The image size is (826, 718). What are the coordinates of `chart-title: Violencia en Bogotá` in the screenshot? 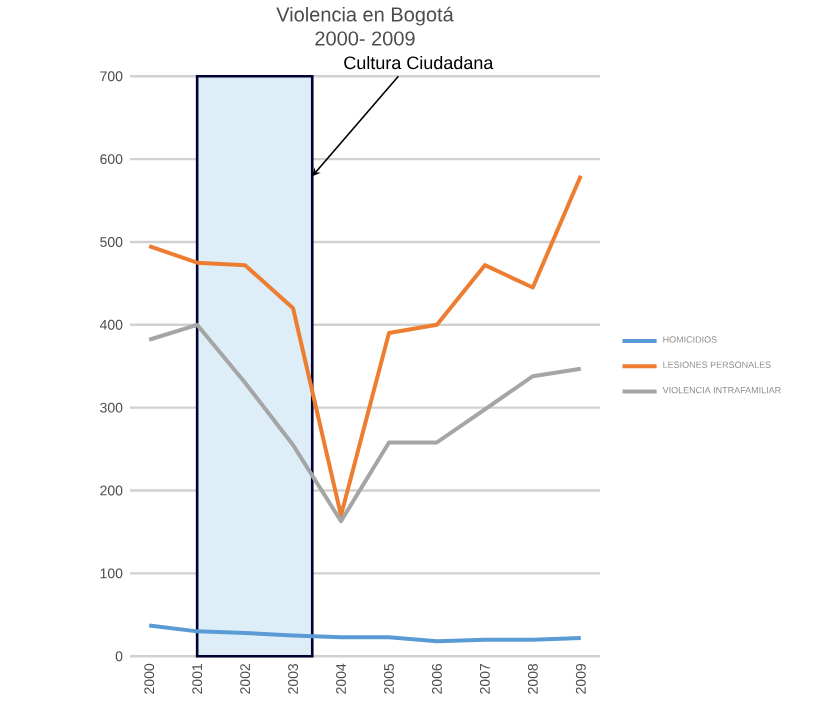 It's located at (365, 16).